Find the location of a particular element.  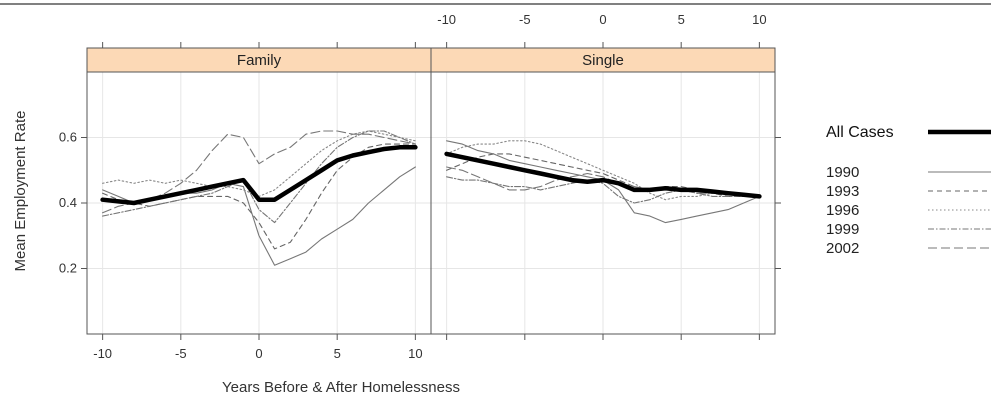

series-1993-line is located at coordinates (259, 196).